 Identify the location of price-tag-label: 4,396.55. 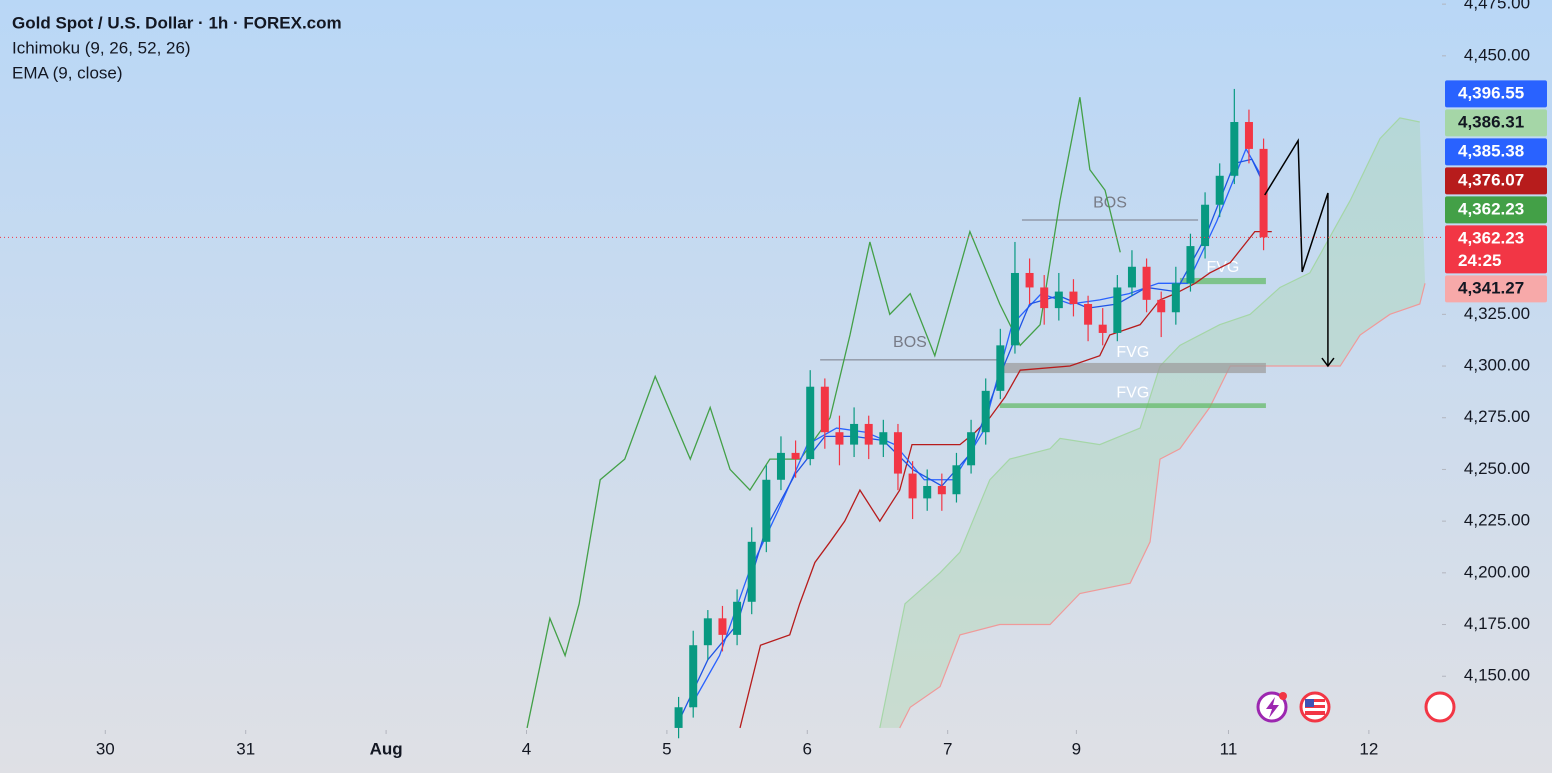
(1491, 92).